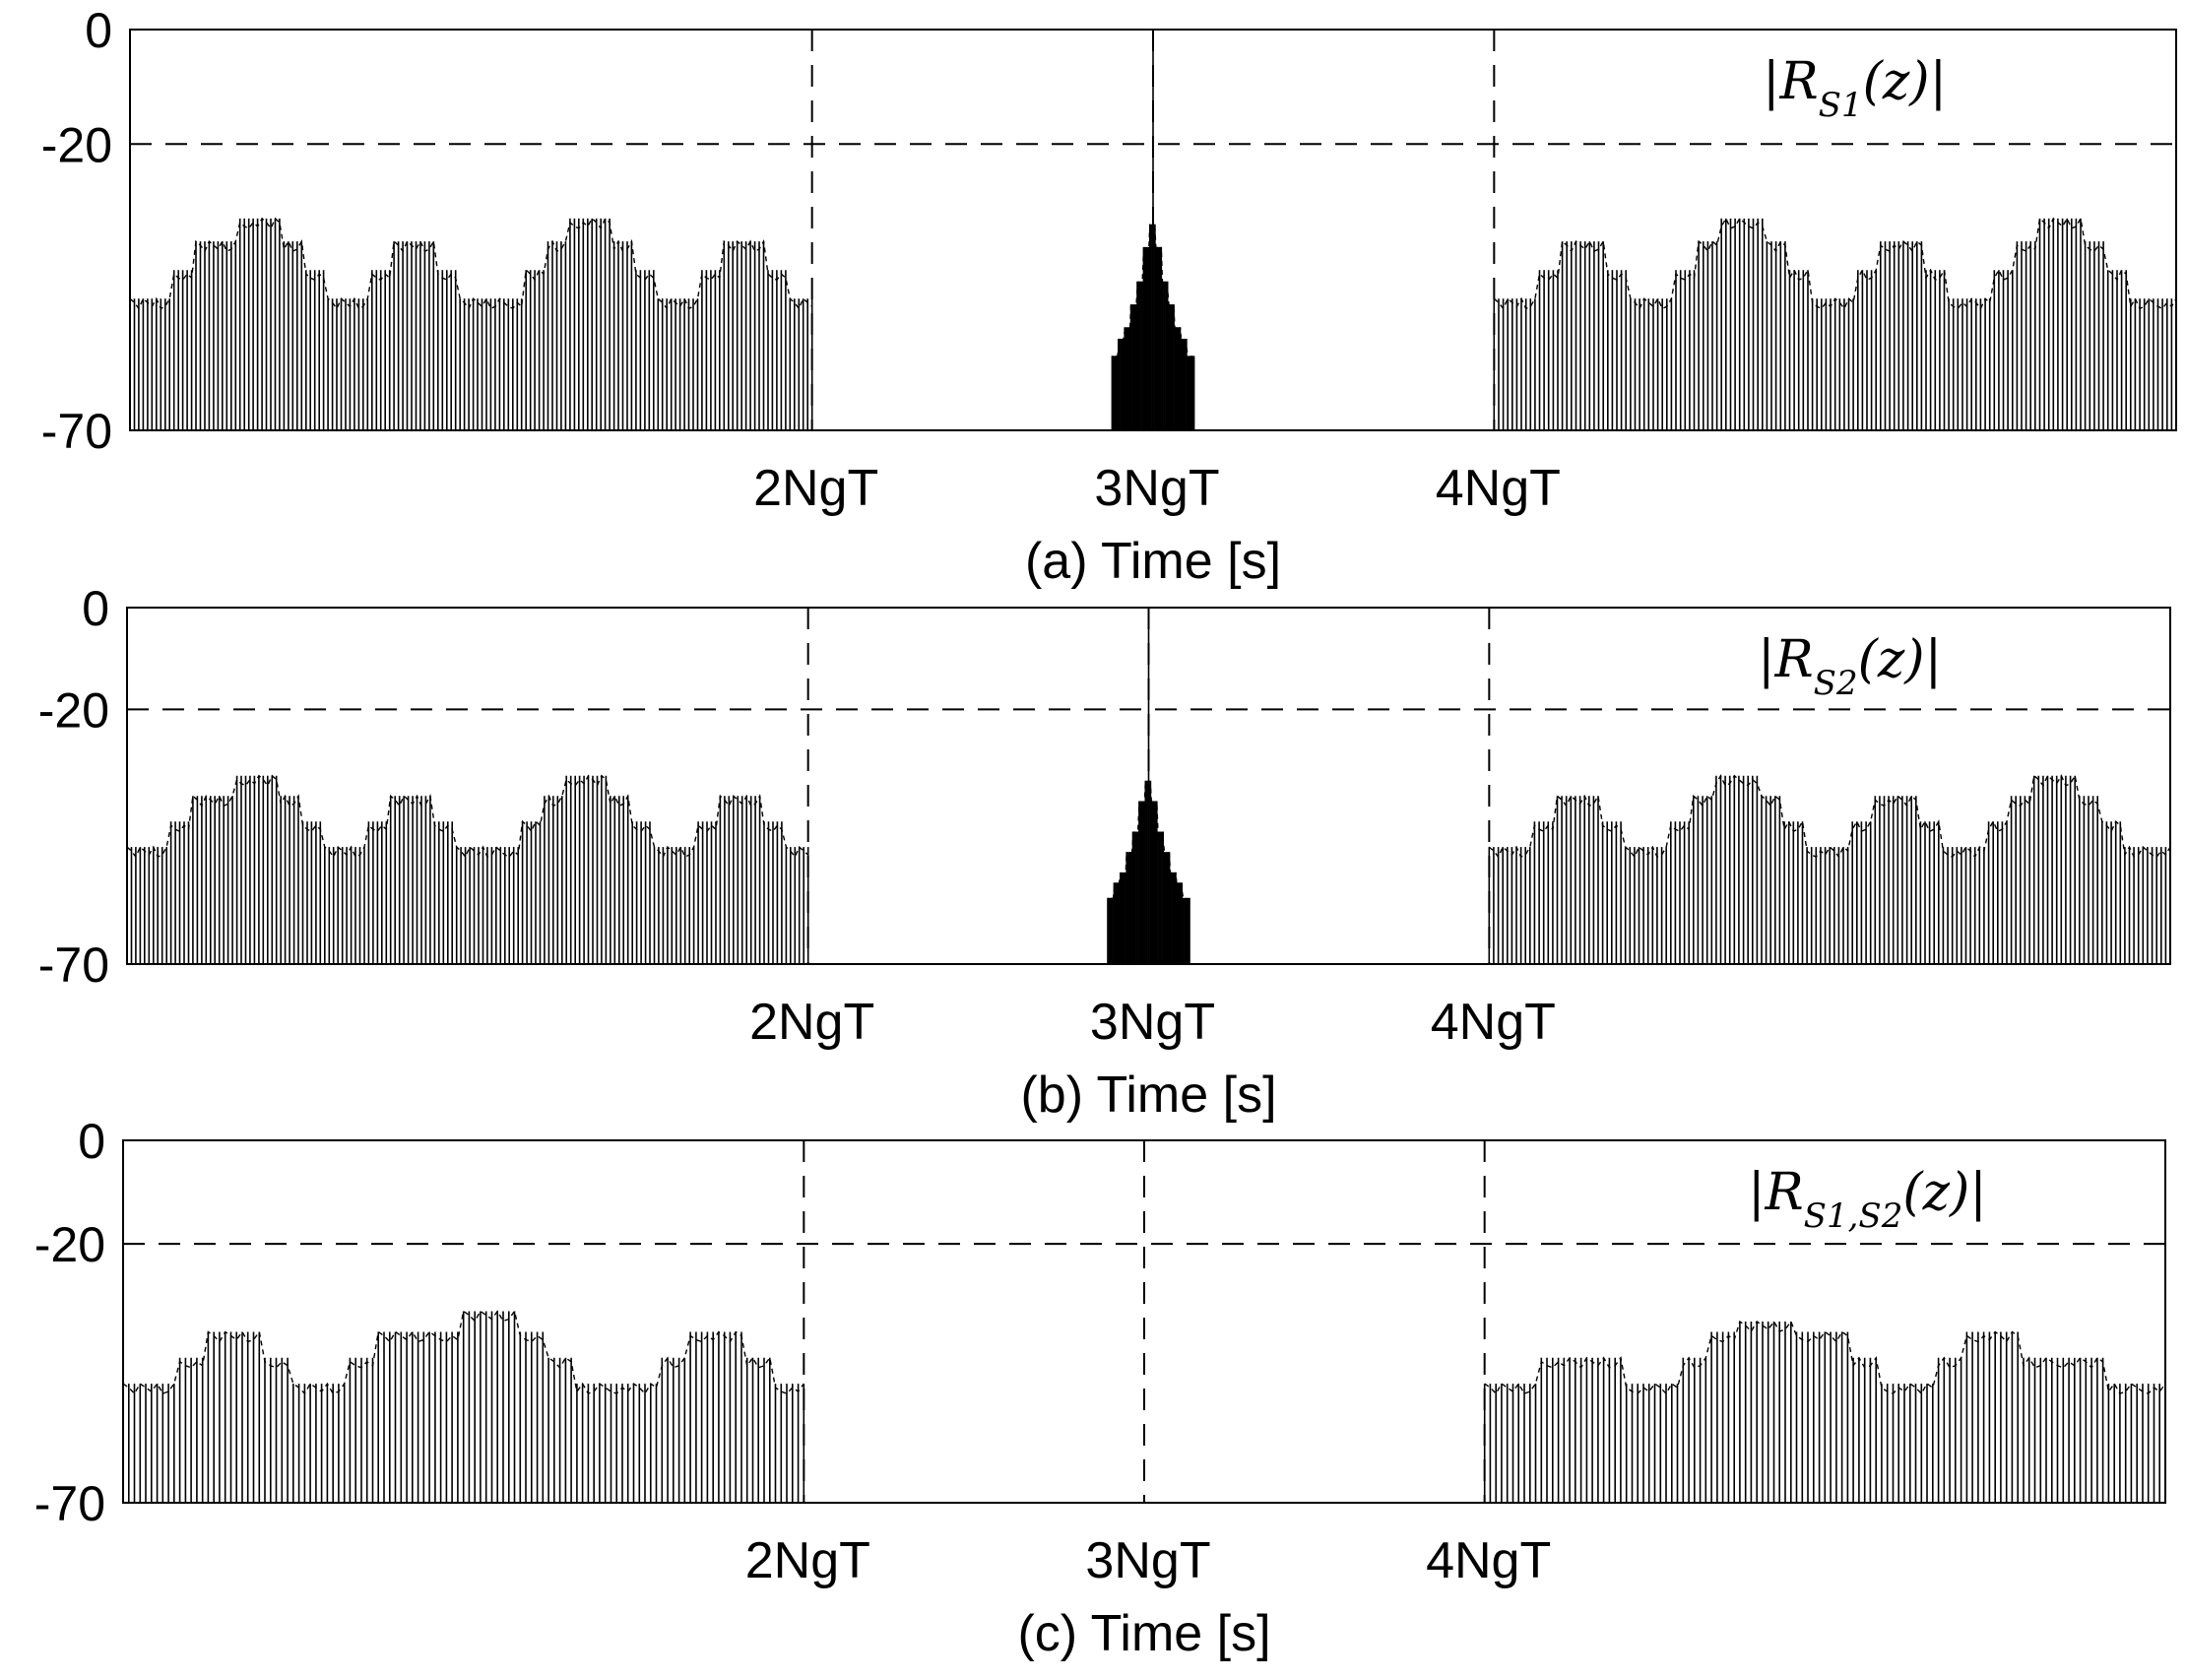  I want to click on y-tick-label-c-1: -20, so click(69, 1244).